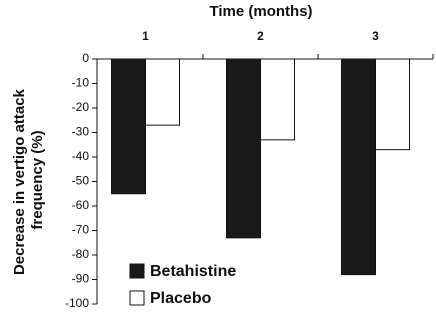  What do you see at coordinates (81, 254) in the screenshot?
I see `y-tick-label: -80` at bounding box center [81, 254].